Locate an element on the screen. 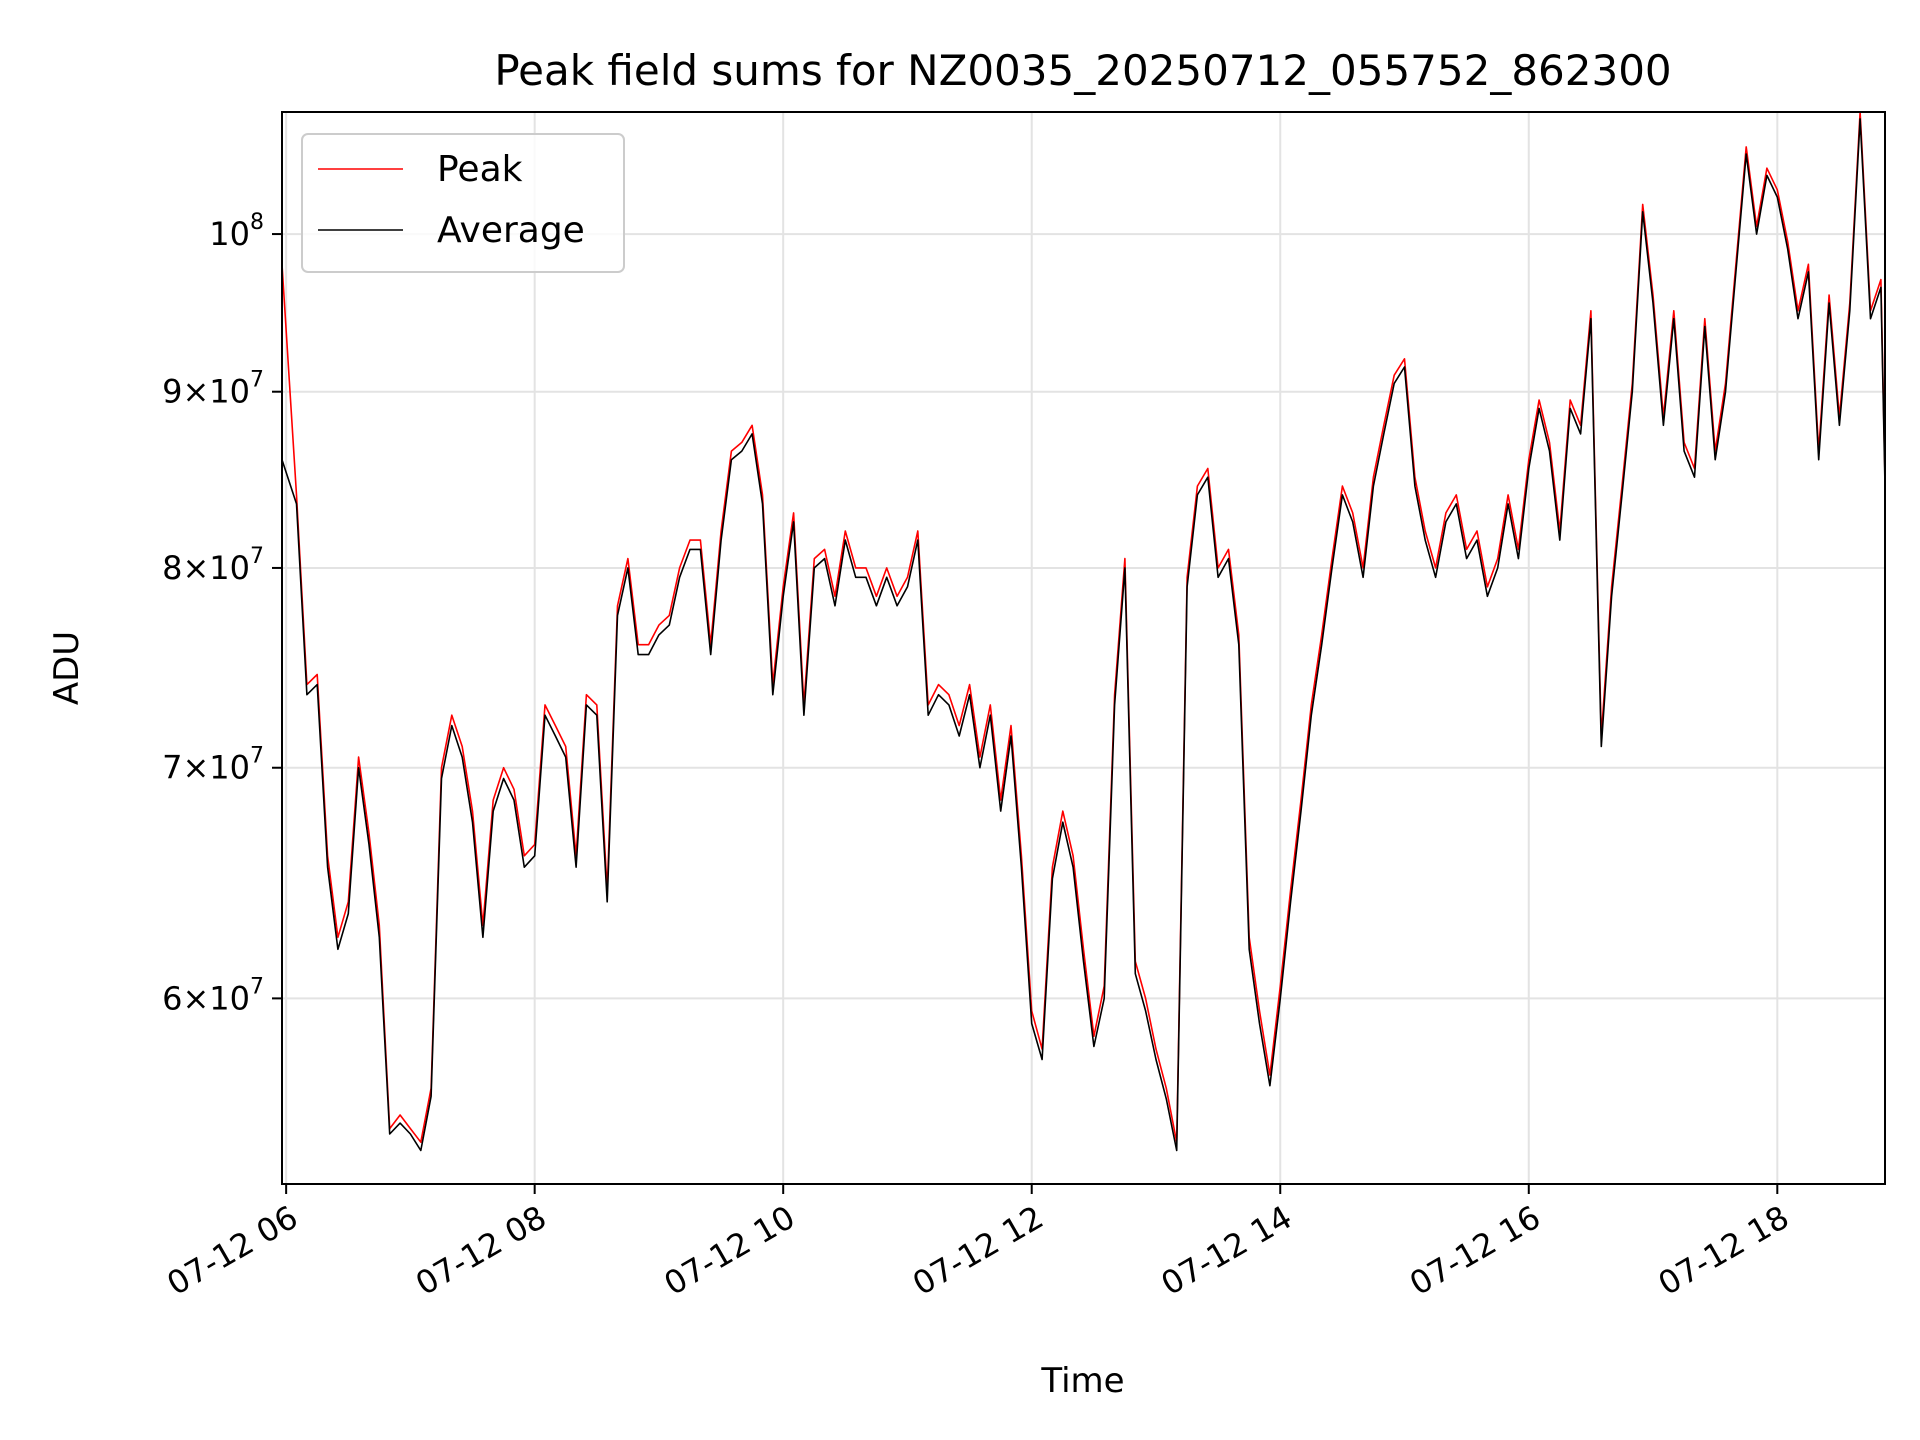 This screenshot has width=1920, height=1440. y-tick-label: 108 is located at coordinates (236, 231).